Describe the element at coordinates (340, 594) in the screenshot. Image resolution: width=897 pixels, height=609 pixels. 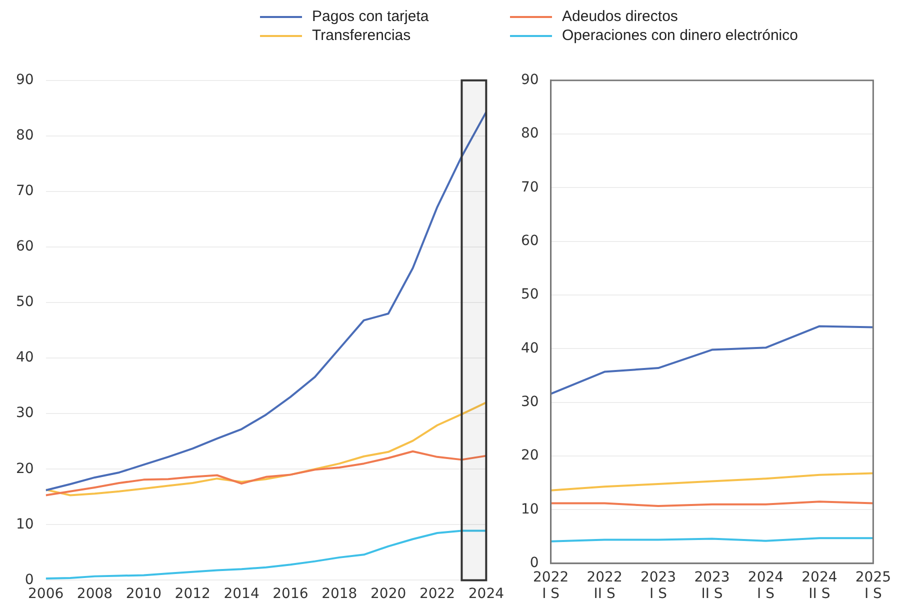
I see `x-tick-label: 2018` at that location.